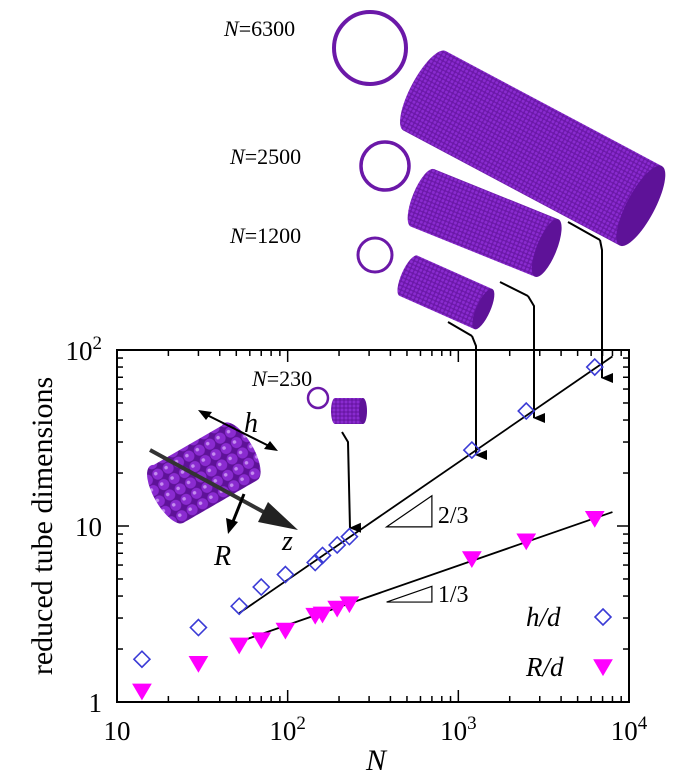 Image resolution: width=674 pixels, height=776 pixels. I want to click on z-axis-line, so click(216, 486).